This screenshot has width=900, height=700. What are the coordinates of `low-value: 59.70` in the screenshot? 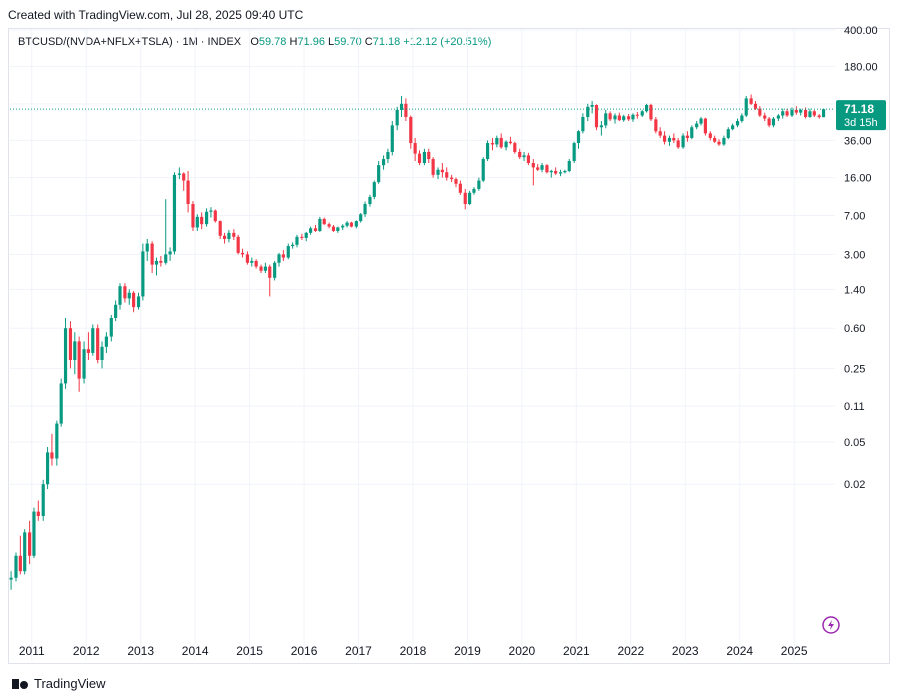 It's located at (348, 42).